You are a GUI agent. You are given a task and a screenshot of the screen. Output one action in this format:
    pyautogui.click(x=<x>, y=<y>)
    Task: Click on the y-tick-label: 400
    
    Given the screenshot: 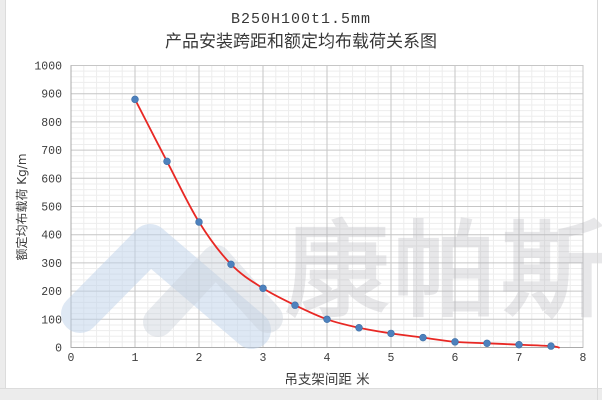 What is the action you would take?
    pyautogui.click(x=51, y=236)
    